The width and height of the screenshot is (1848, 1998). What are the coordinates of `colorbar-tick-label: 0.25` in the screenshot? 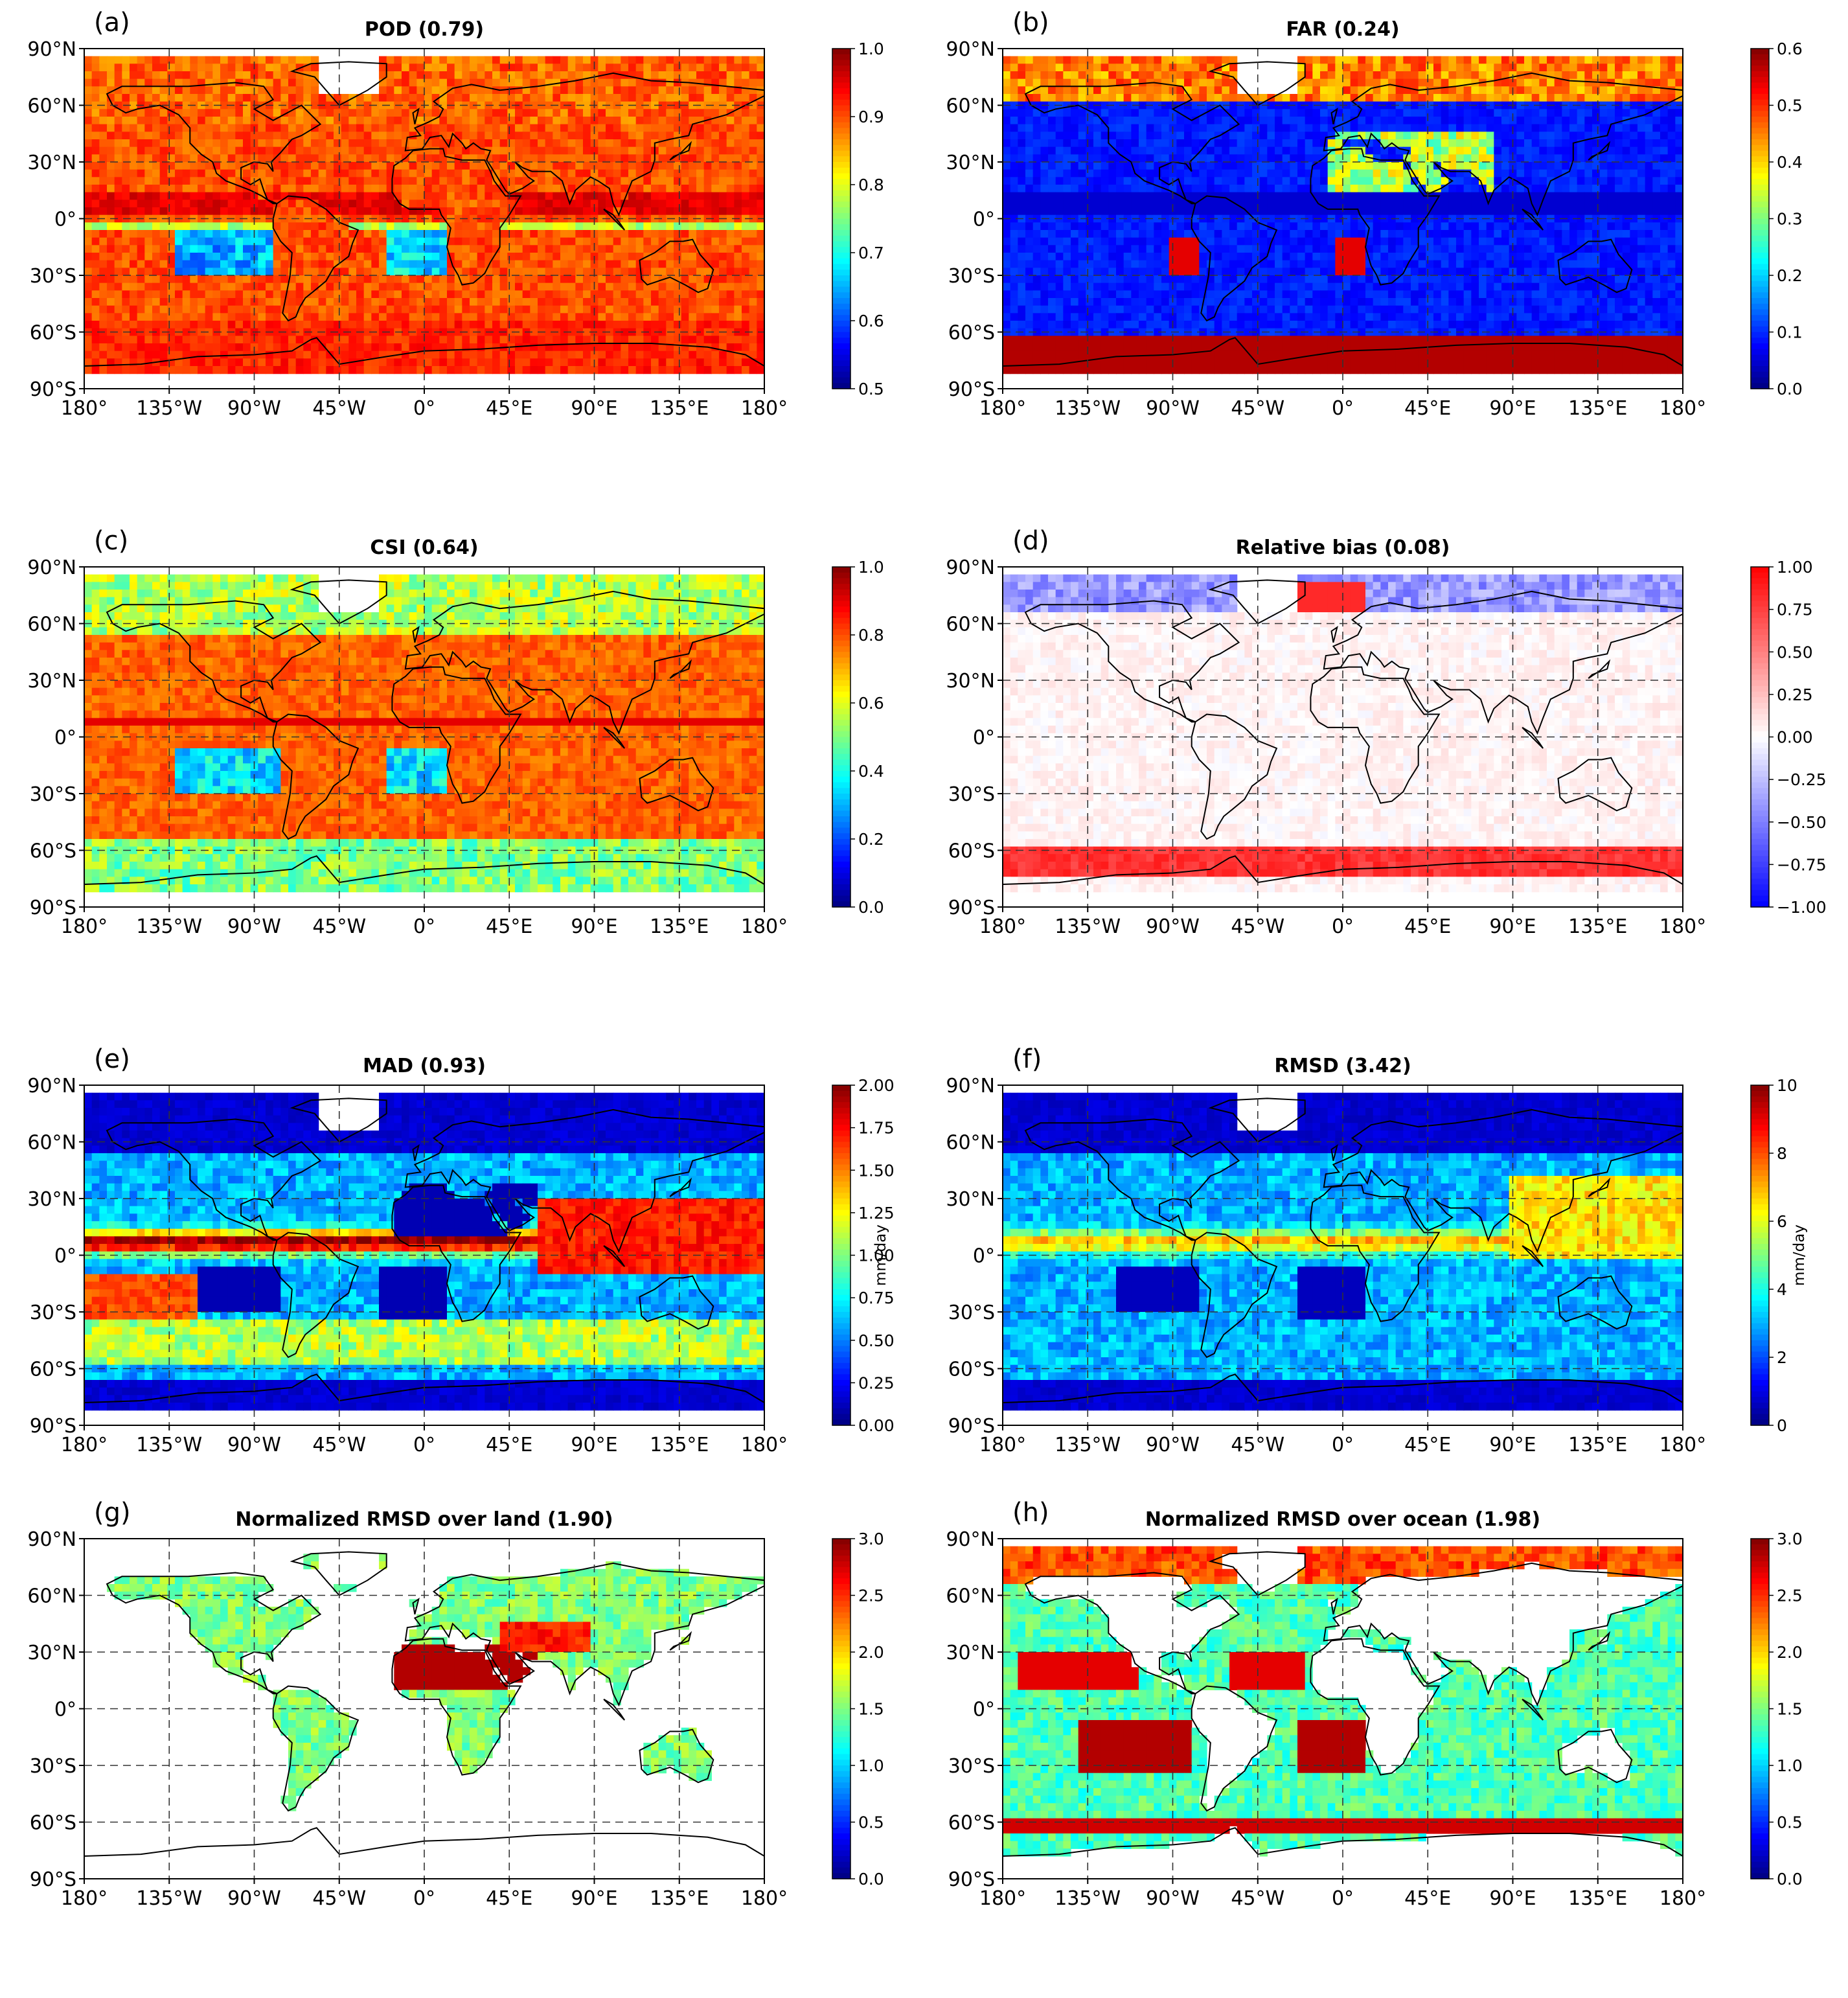 It's located at (1795, 695).